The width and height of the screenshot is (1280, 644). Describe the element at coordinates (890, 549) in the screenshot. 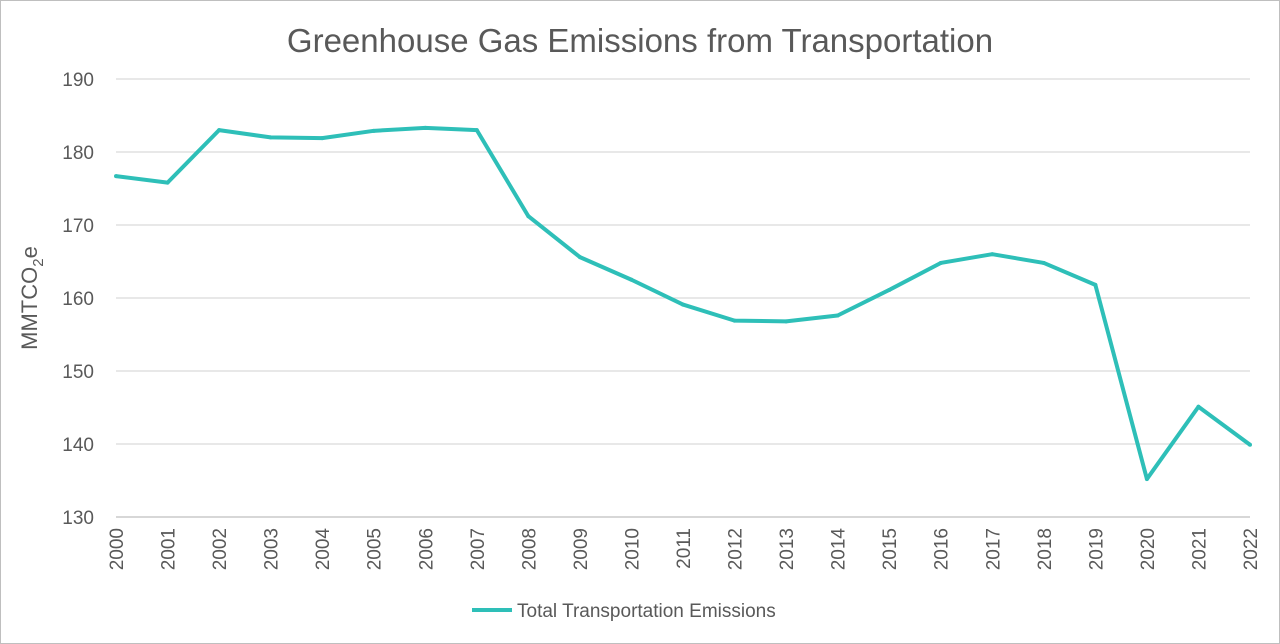

I see `x-tick-label: 2015` at that location.